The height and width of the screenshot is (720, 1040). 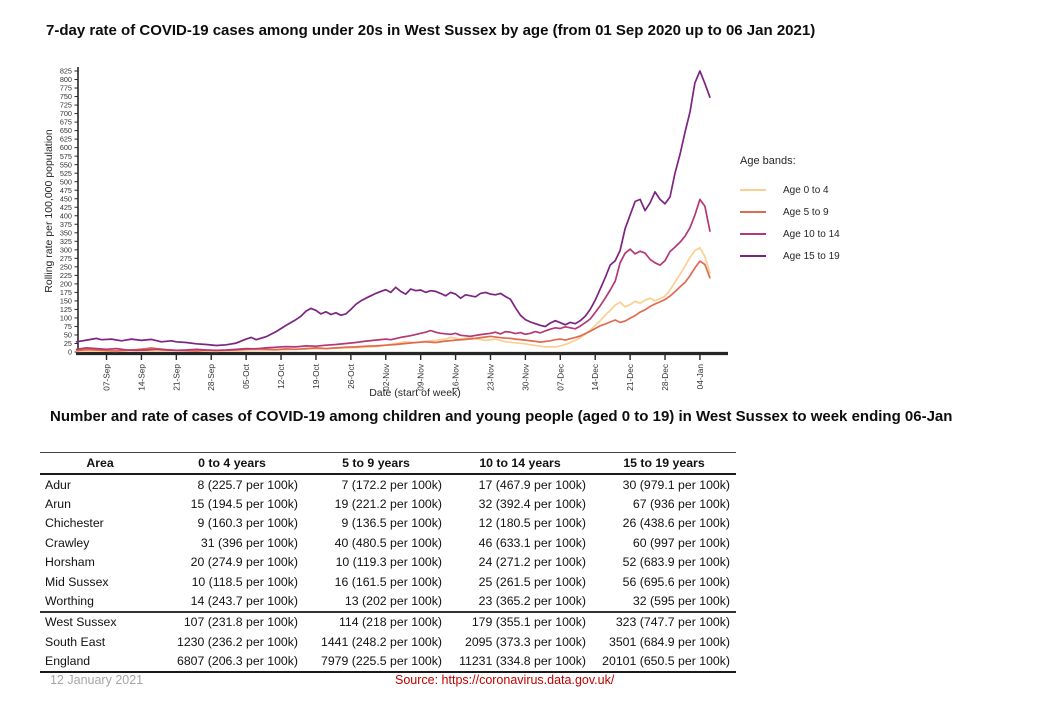 I want to click on column-header: 10 to 14 years, so click(x=520, y=463).